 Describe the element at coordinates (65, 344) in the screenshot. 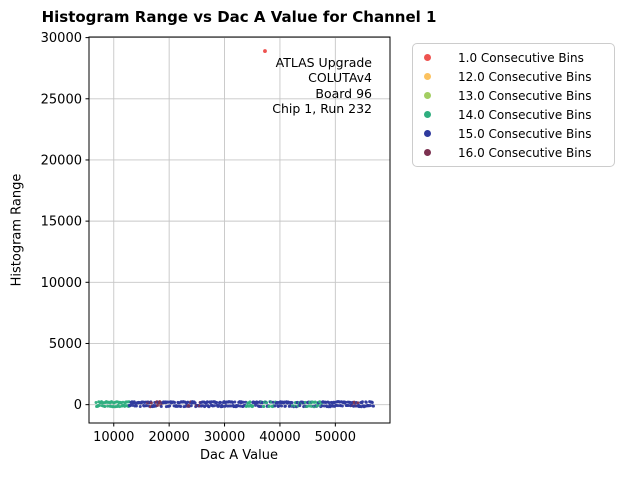

I see `y-tick-label: 5000` at that location.